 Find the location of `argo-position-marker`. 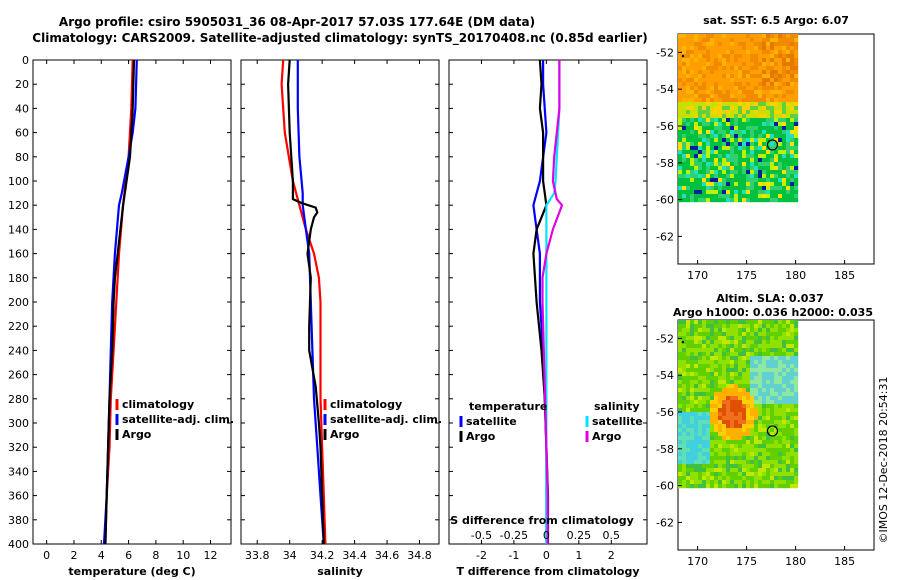

argo-position-marker is located at coordinates (772, 145).